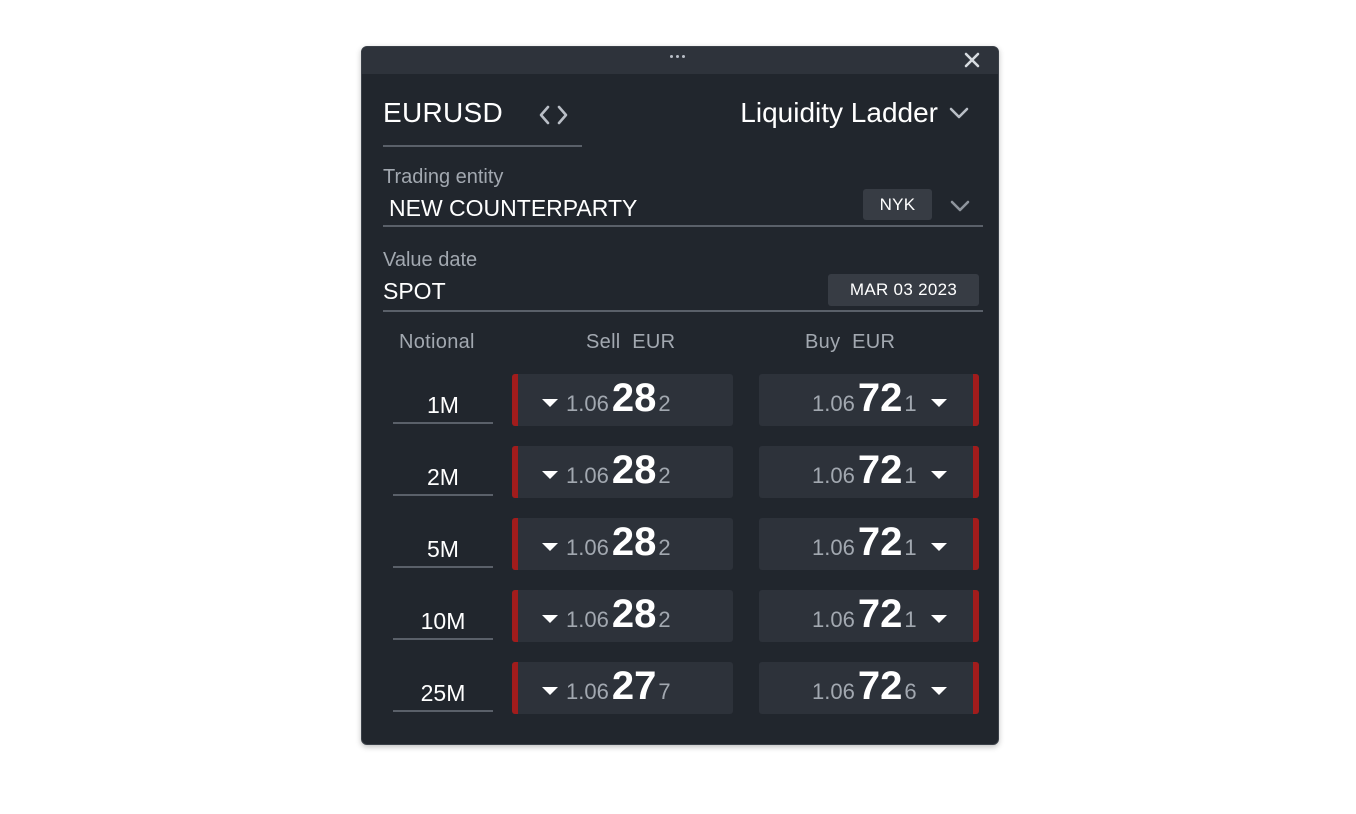  I want to click on price-quote: 1.06 72 6, so click(864, 688).